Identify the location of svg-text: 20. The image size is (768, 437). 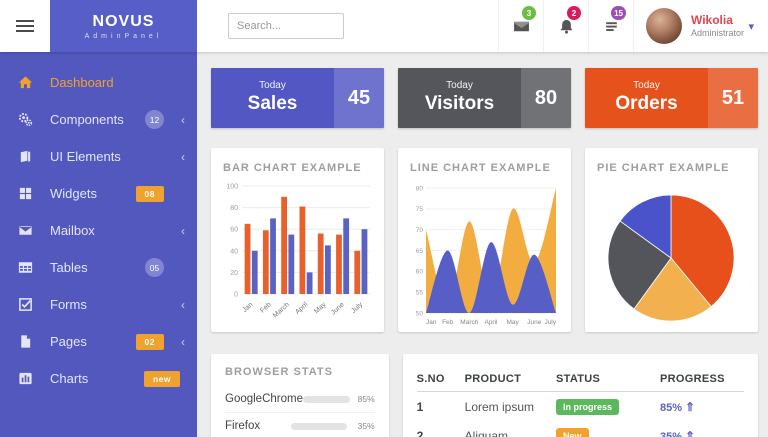
(234, 273).